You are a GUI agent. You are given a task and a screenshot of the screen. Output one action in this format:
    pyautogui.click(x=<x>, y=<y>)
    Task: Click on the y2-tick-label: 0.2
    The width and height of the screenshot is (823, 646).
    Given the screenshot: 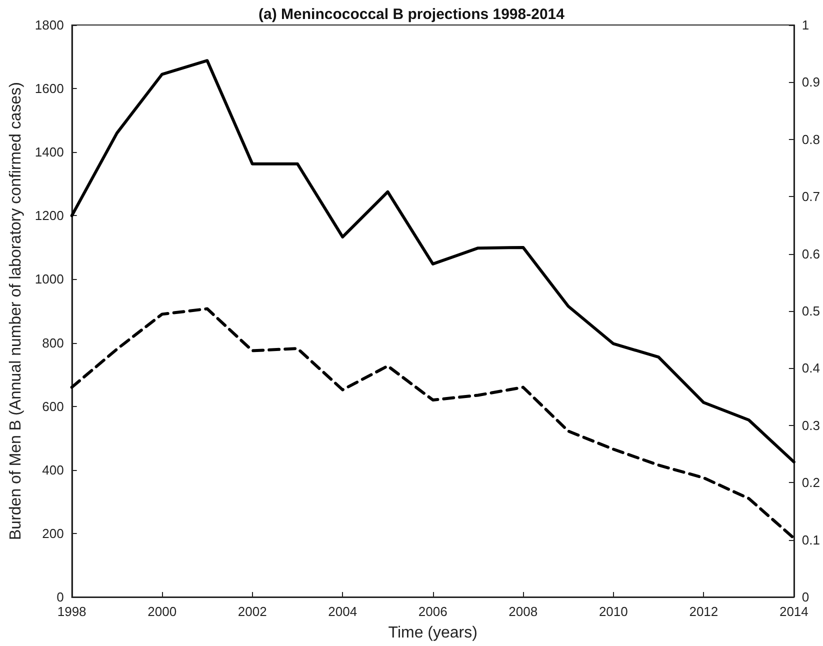 What is the action you would take?
    pyautogui.click(x=811, y=482)
    